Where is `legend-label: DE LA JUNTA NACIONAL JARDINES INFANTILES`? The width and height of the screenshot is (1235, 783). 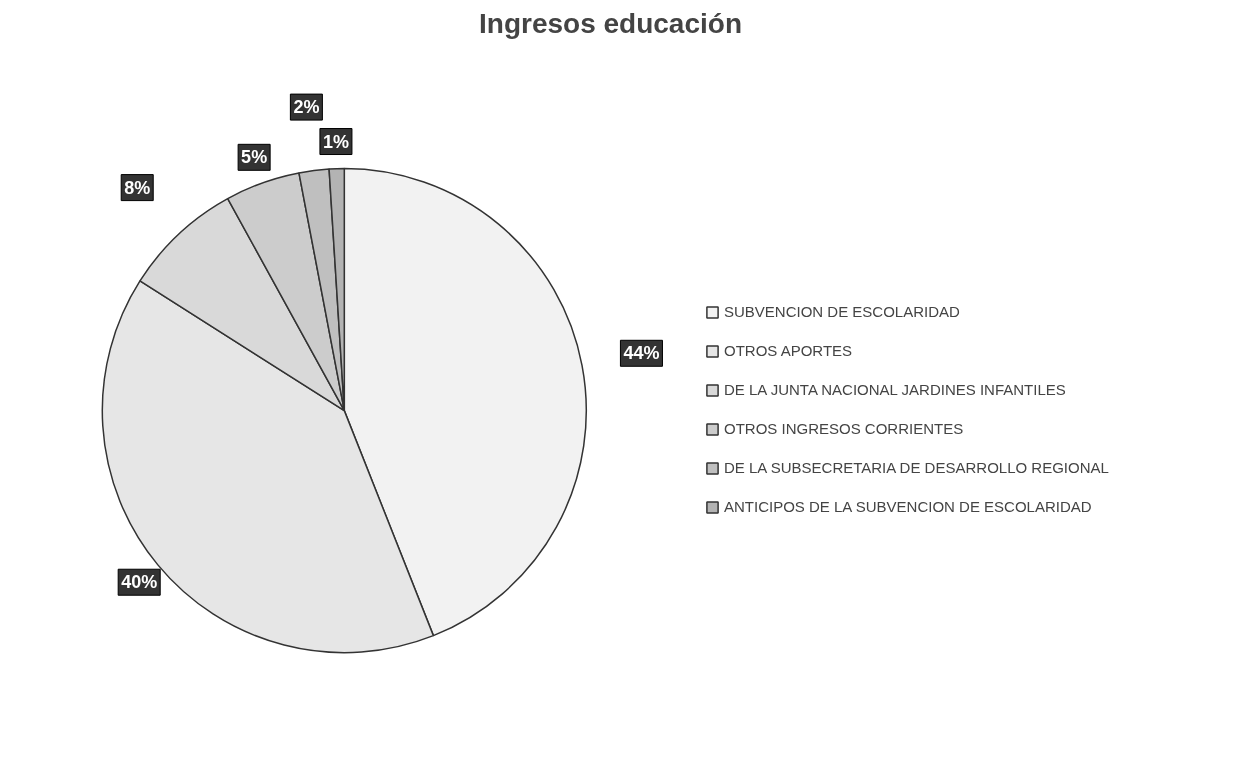 legend-label: DE LA JUNTA NACIONAL JARDINES INFANTILES is located at coordinates (895, 389).